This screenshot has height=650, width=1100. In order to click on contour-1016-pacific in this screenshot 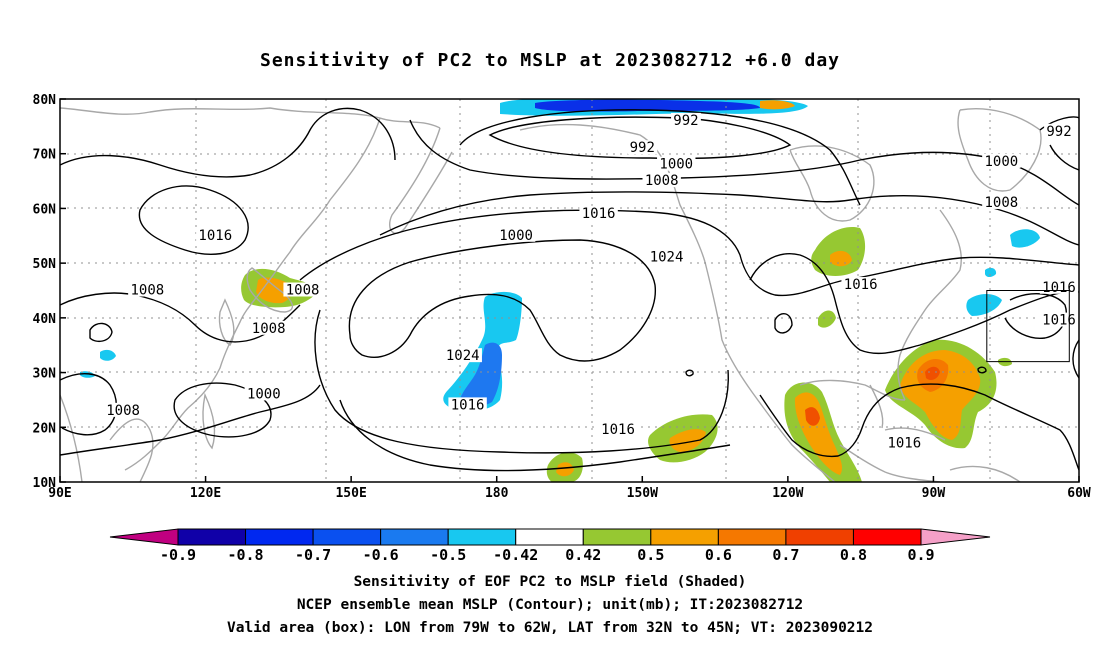, I will do `click(521, 381)`.